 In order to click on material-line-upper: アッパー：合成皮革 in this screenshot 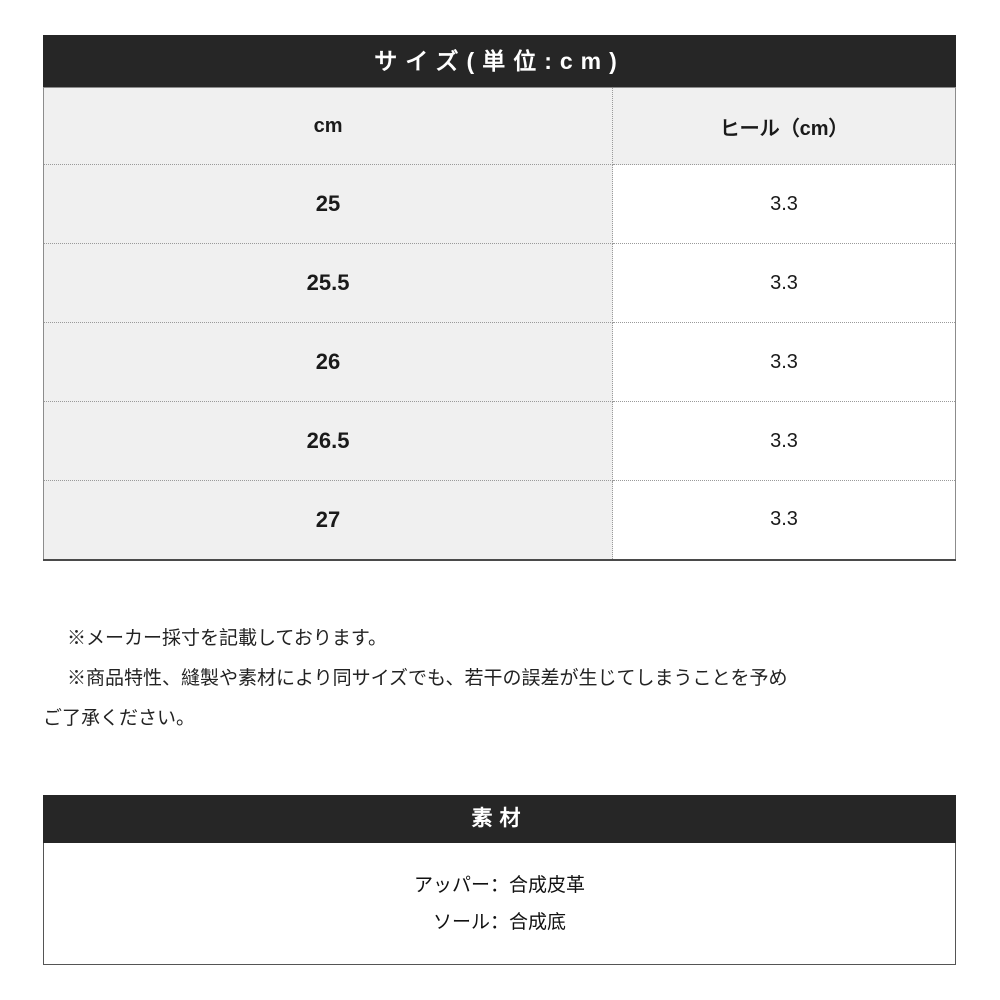, I will do `click(499, 885)`.